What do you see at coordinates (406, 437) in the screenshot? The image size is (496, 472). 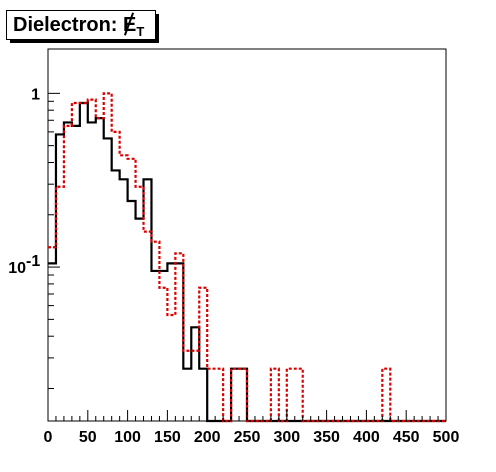 I see `x-tick-label: 450` at bounding box center [406, 437].